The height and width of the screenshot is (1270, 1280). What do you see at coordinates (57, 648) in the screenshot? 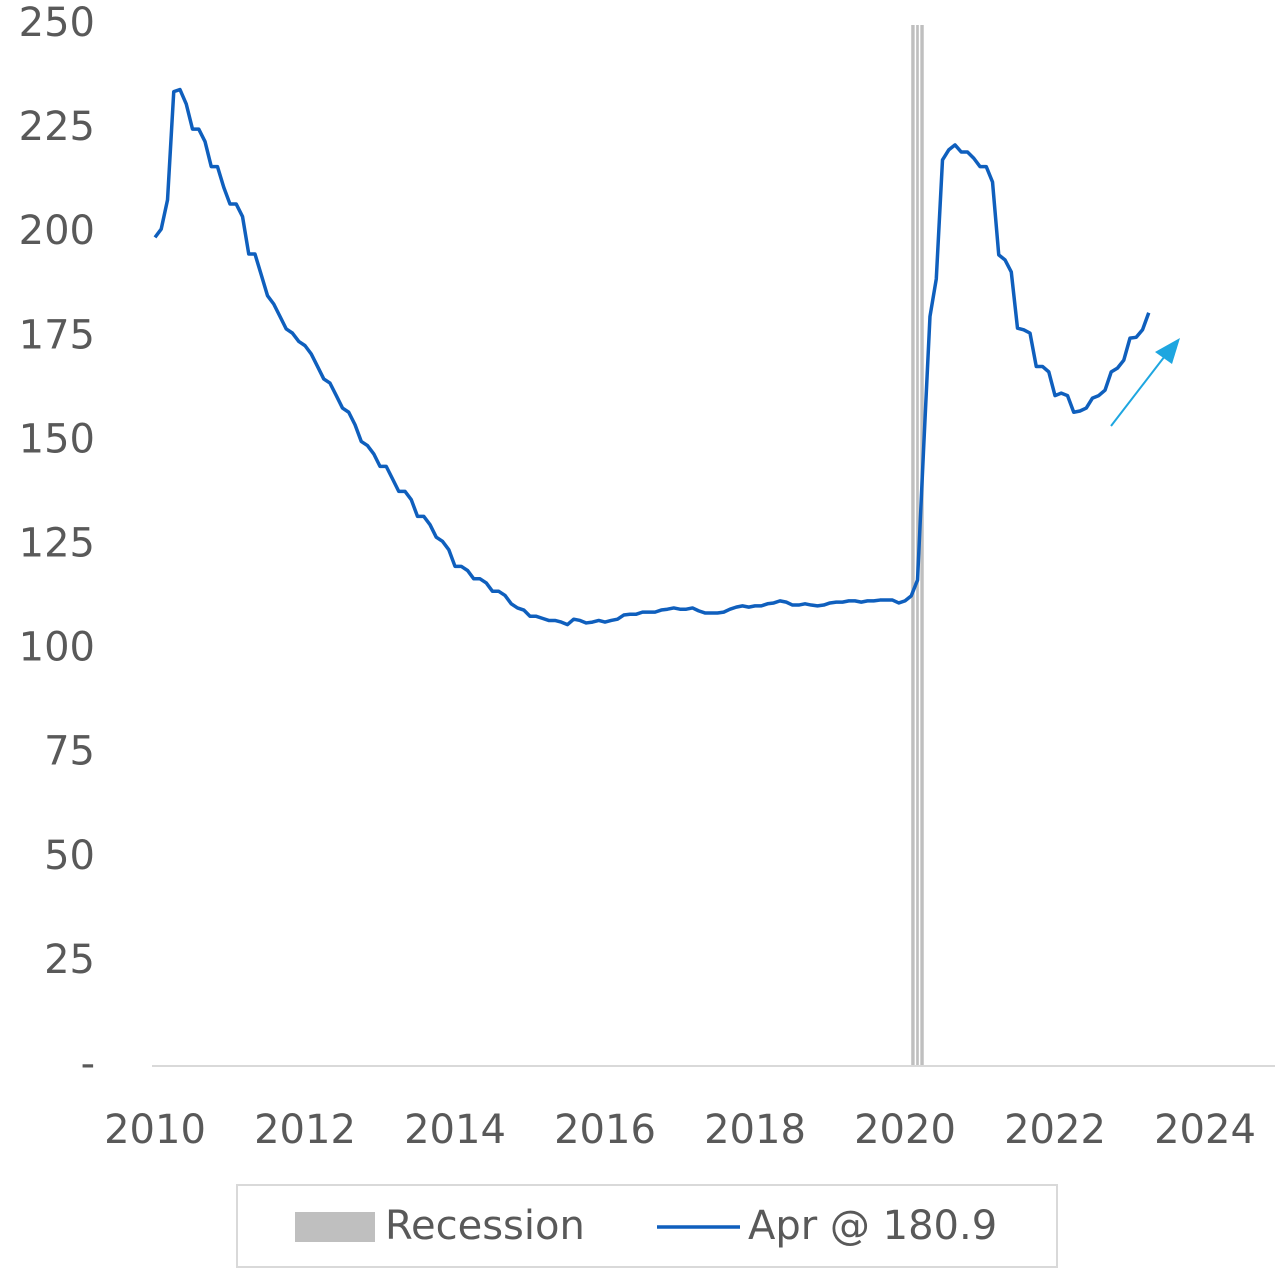
I see `y-tick-label: 100` at bounding box center [57, 648].